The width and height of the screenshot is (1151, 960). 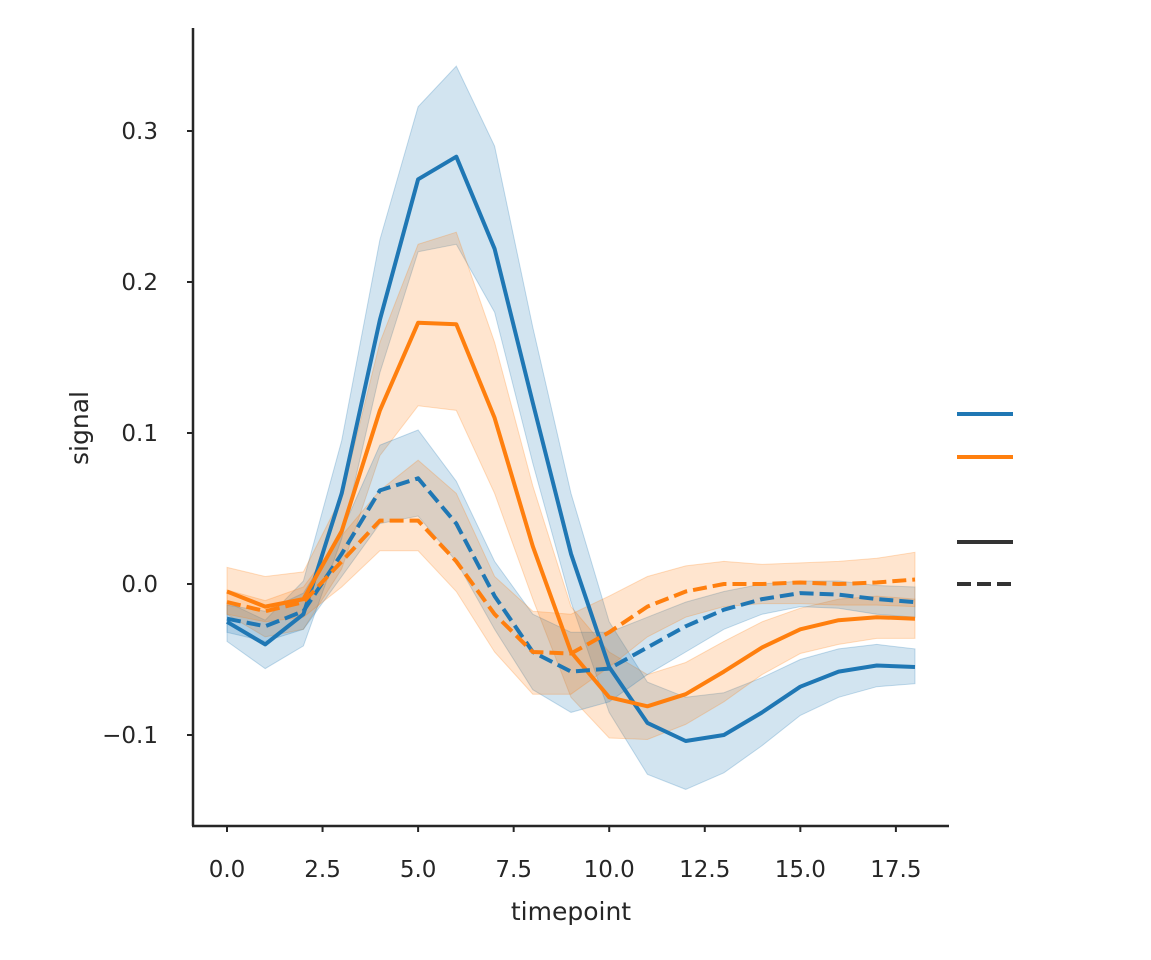 I want to click on y-tick-label: 0.0, so click(x=139, y=585).